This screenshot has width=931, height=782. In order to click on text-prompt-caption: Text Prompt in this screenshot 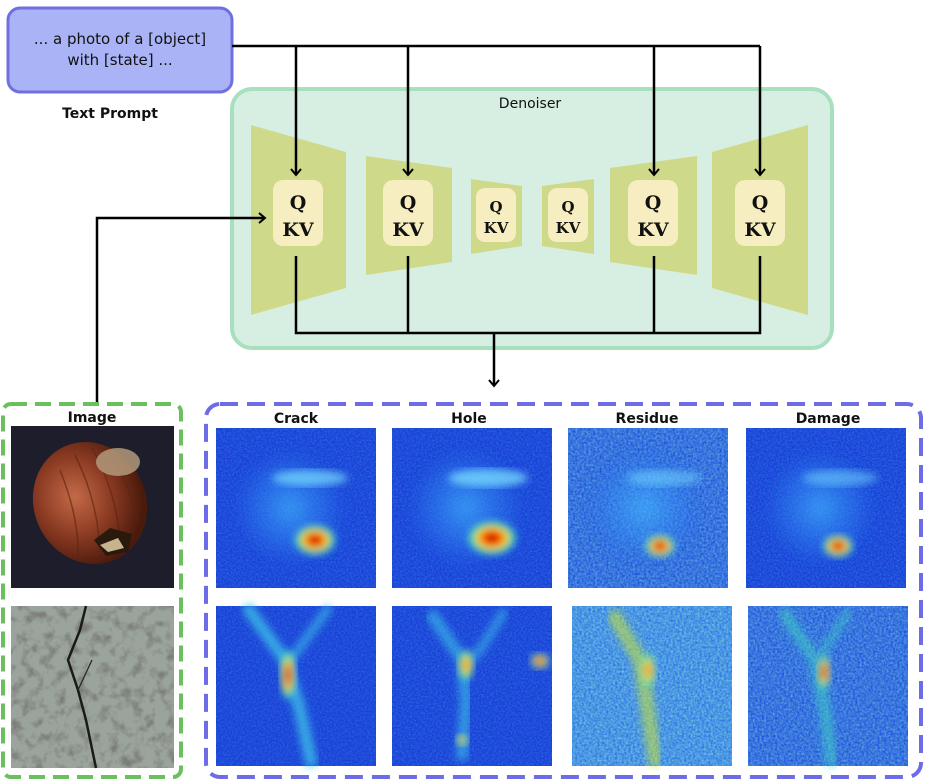, I will do `click(110, 114)`.